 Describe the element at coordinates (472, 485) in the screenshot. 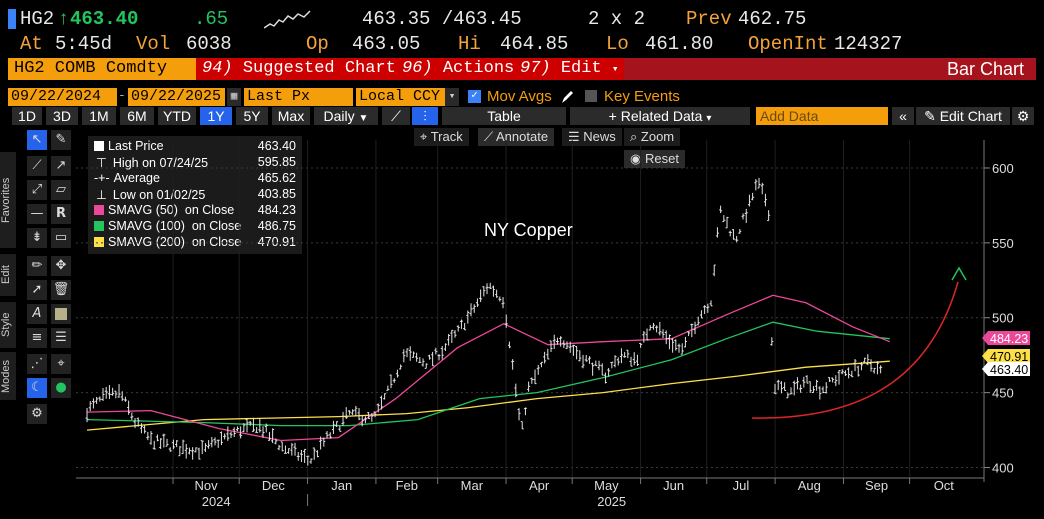

I see `x-tick-label: Mar` at that location.